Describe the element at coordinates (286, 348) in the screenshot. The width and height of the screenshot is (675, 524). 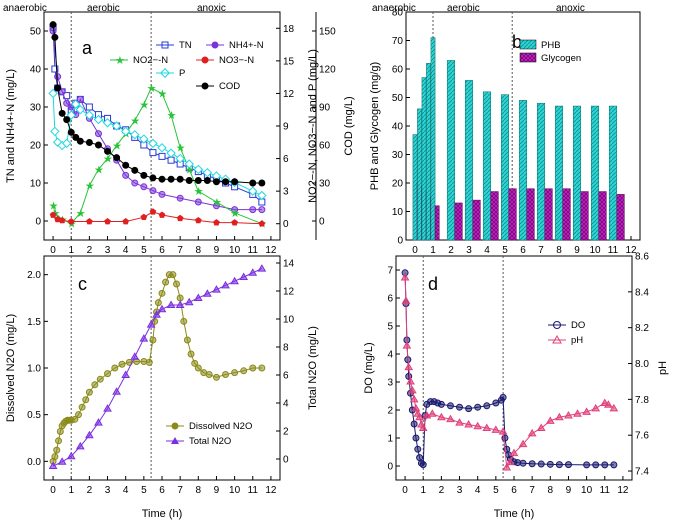
I see `y-tick-label: 8` at that location.